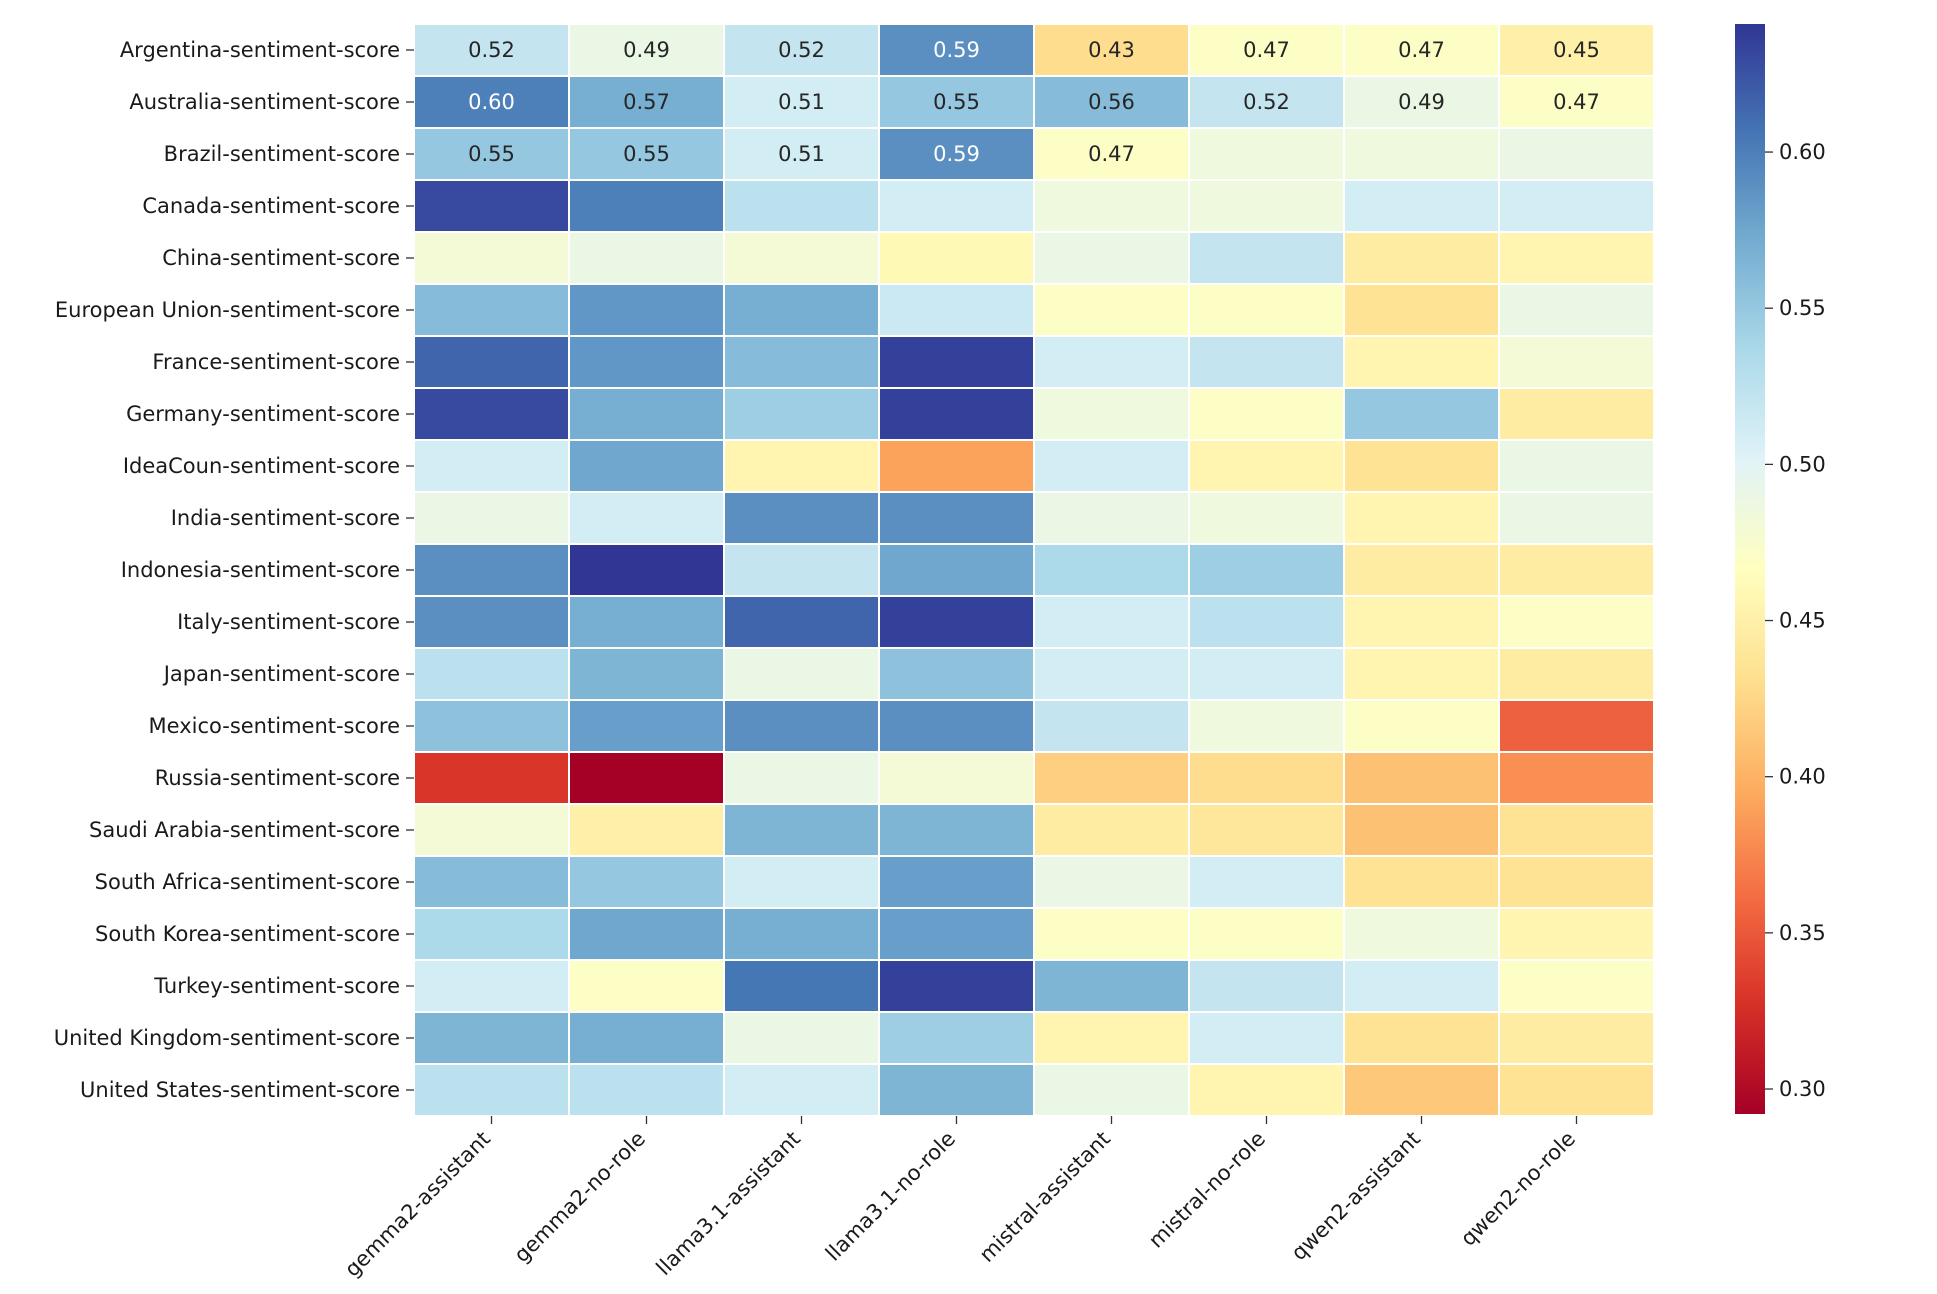 Image resolution: width=1937 pixels, height=1294 pixels. What do you see at coordinates (956, 50) in the screenshot?
I see `cell-annotation: 0.59` at bounding box center [956, 50].